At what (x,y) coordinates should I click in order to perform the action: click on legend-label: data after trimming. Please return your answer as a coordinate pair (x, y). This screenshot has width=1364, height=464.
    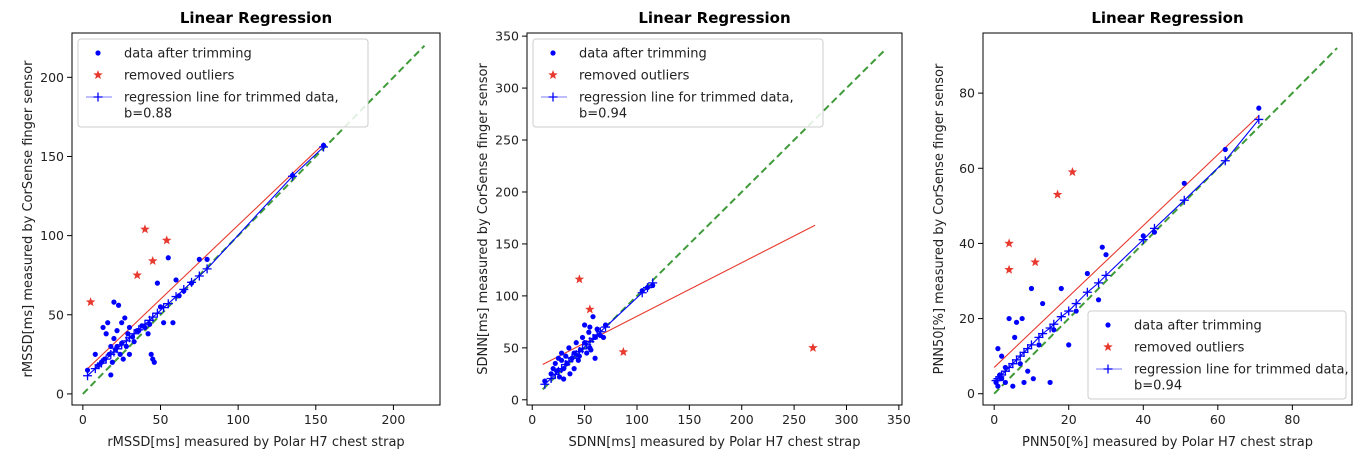
    Looking at the image, I should click on (188, 54).